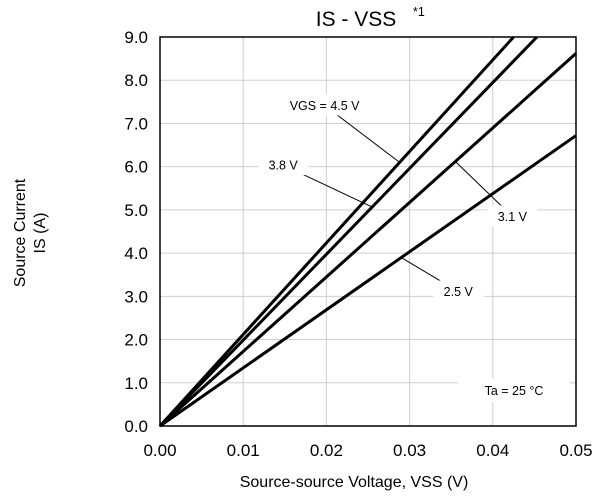 The image size is (600, 499). What do you see at coordinates (356, 19) in the screenshot?
I see `chart-title: IS - VSS` at bounding box center [356, 19].